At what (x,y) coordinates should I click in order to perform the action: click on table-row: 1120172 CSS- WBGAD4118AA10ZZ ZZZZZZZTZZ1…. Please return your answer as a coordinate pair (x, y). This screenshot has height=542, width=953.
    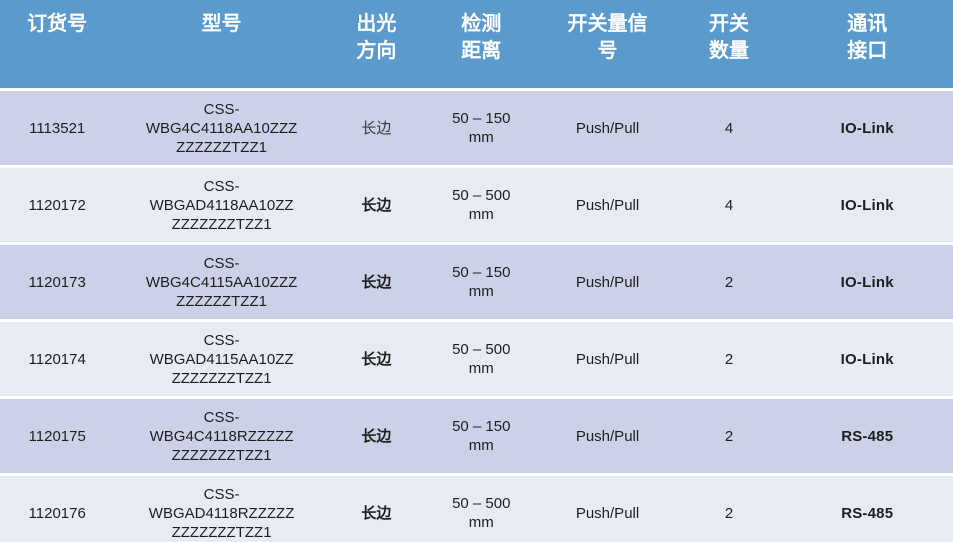
    Looking at the image, I should click on (476, 205).